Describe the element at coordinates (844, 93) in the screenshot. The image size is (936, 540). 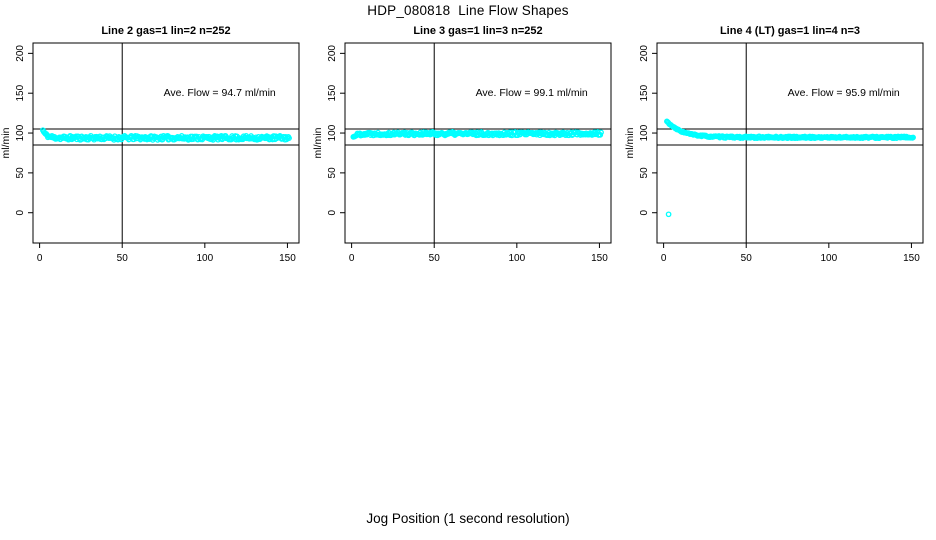
I see `ave-flow-annotation: Ave. Flow = 95.9 ml/min` at that location.